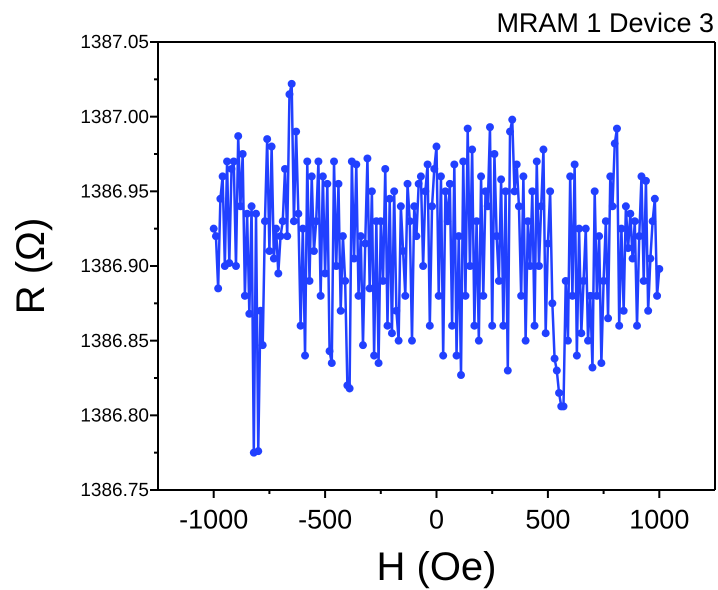  What do you see at coordinates (31, 266) in the screenshot?
I see `y-axis-title: R (Ω)` at bounding box center [31, 266].